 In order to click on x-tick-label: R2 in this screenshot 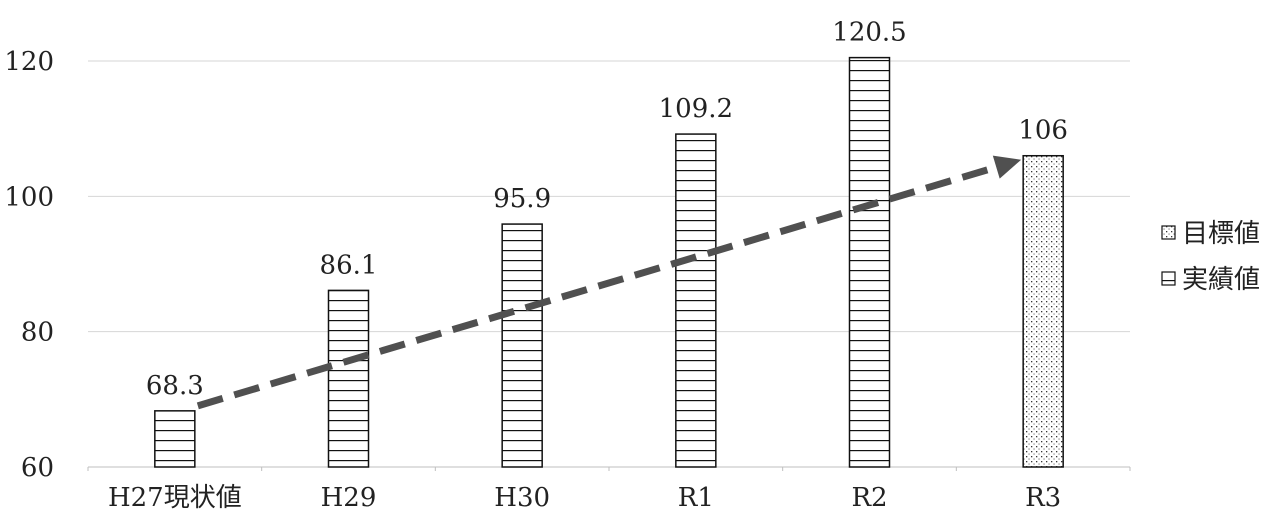, I will do `click(869, 498)`.